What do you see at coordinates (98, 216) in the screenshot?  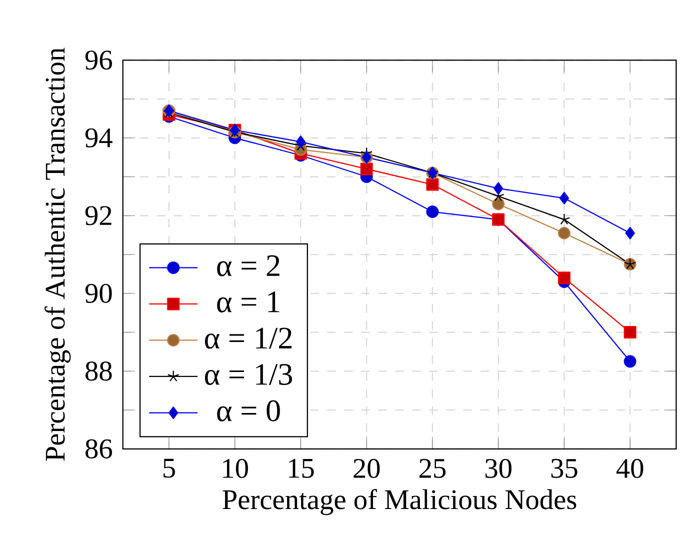 I see `y-tick-label: 92` at bounding box center [98, 216].